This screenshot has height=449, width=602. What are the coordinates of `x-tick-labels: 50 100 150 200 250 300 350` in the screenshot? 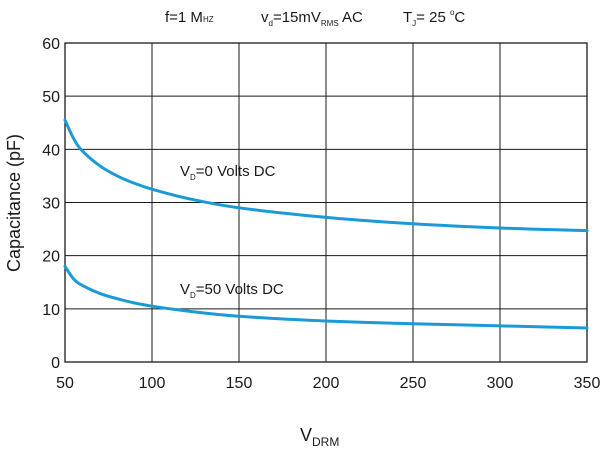 It's located at (328, 383).